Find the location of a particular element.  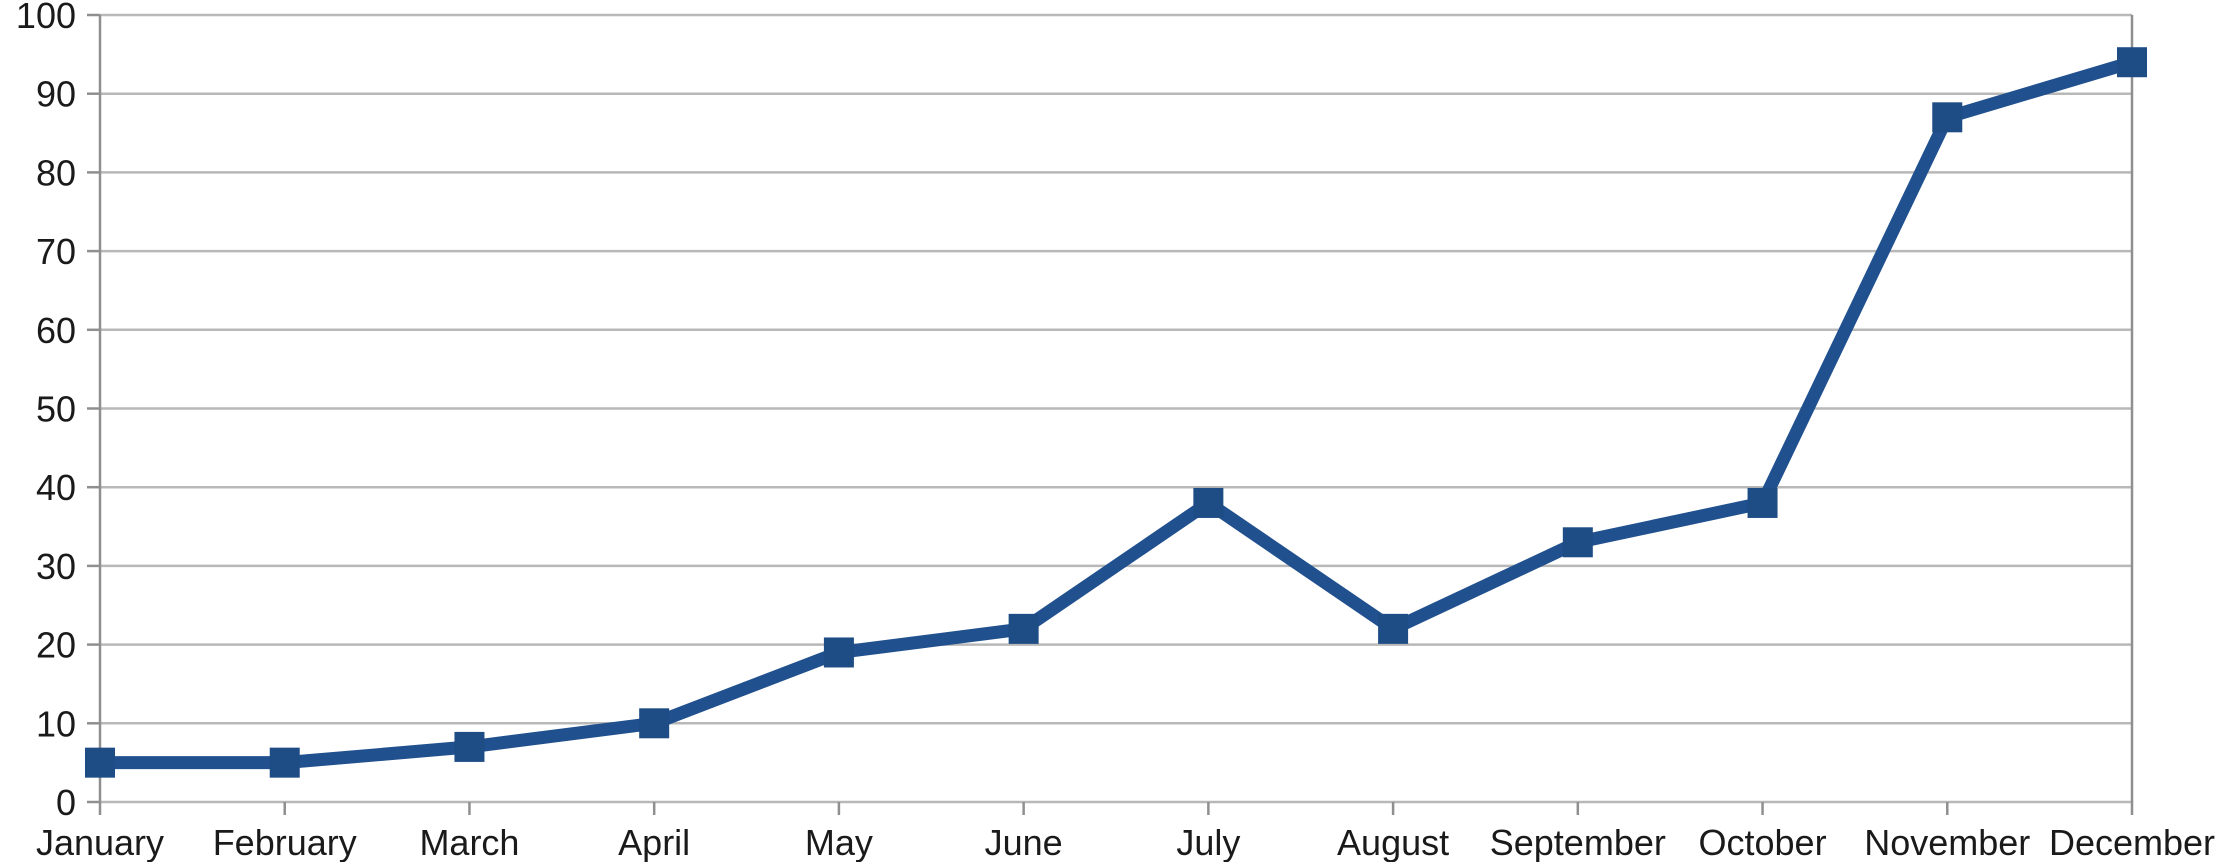

y-axis-tick-label: 70 is located at coordinates (56, 251).